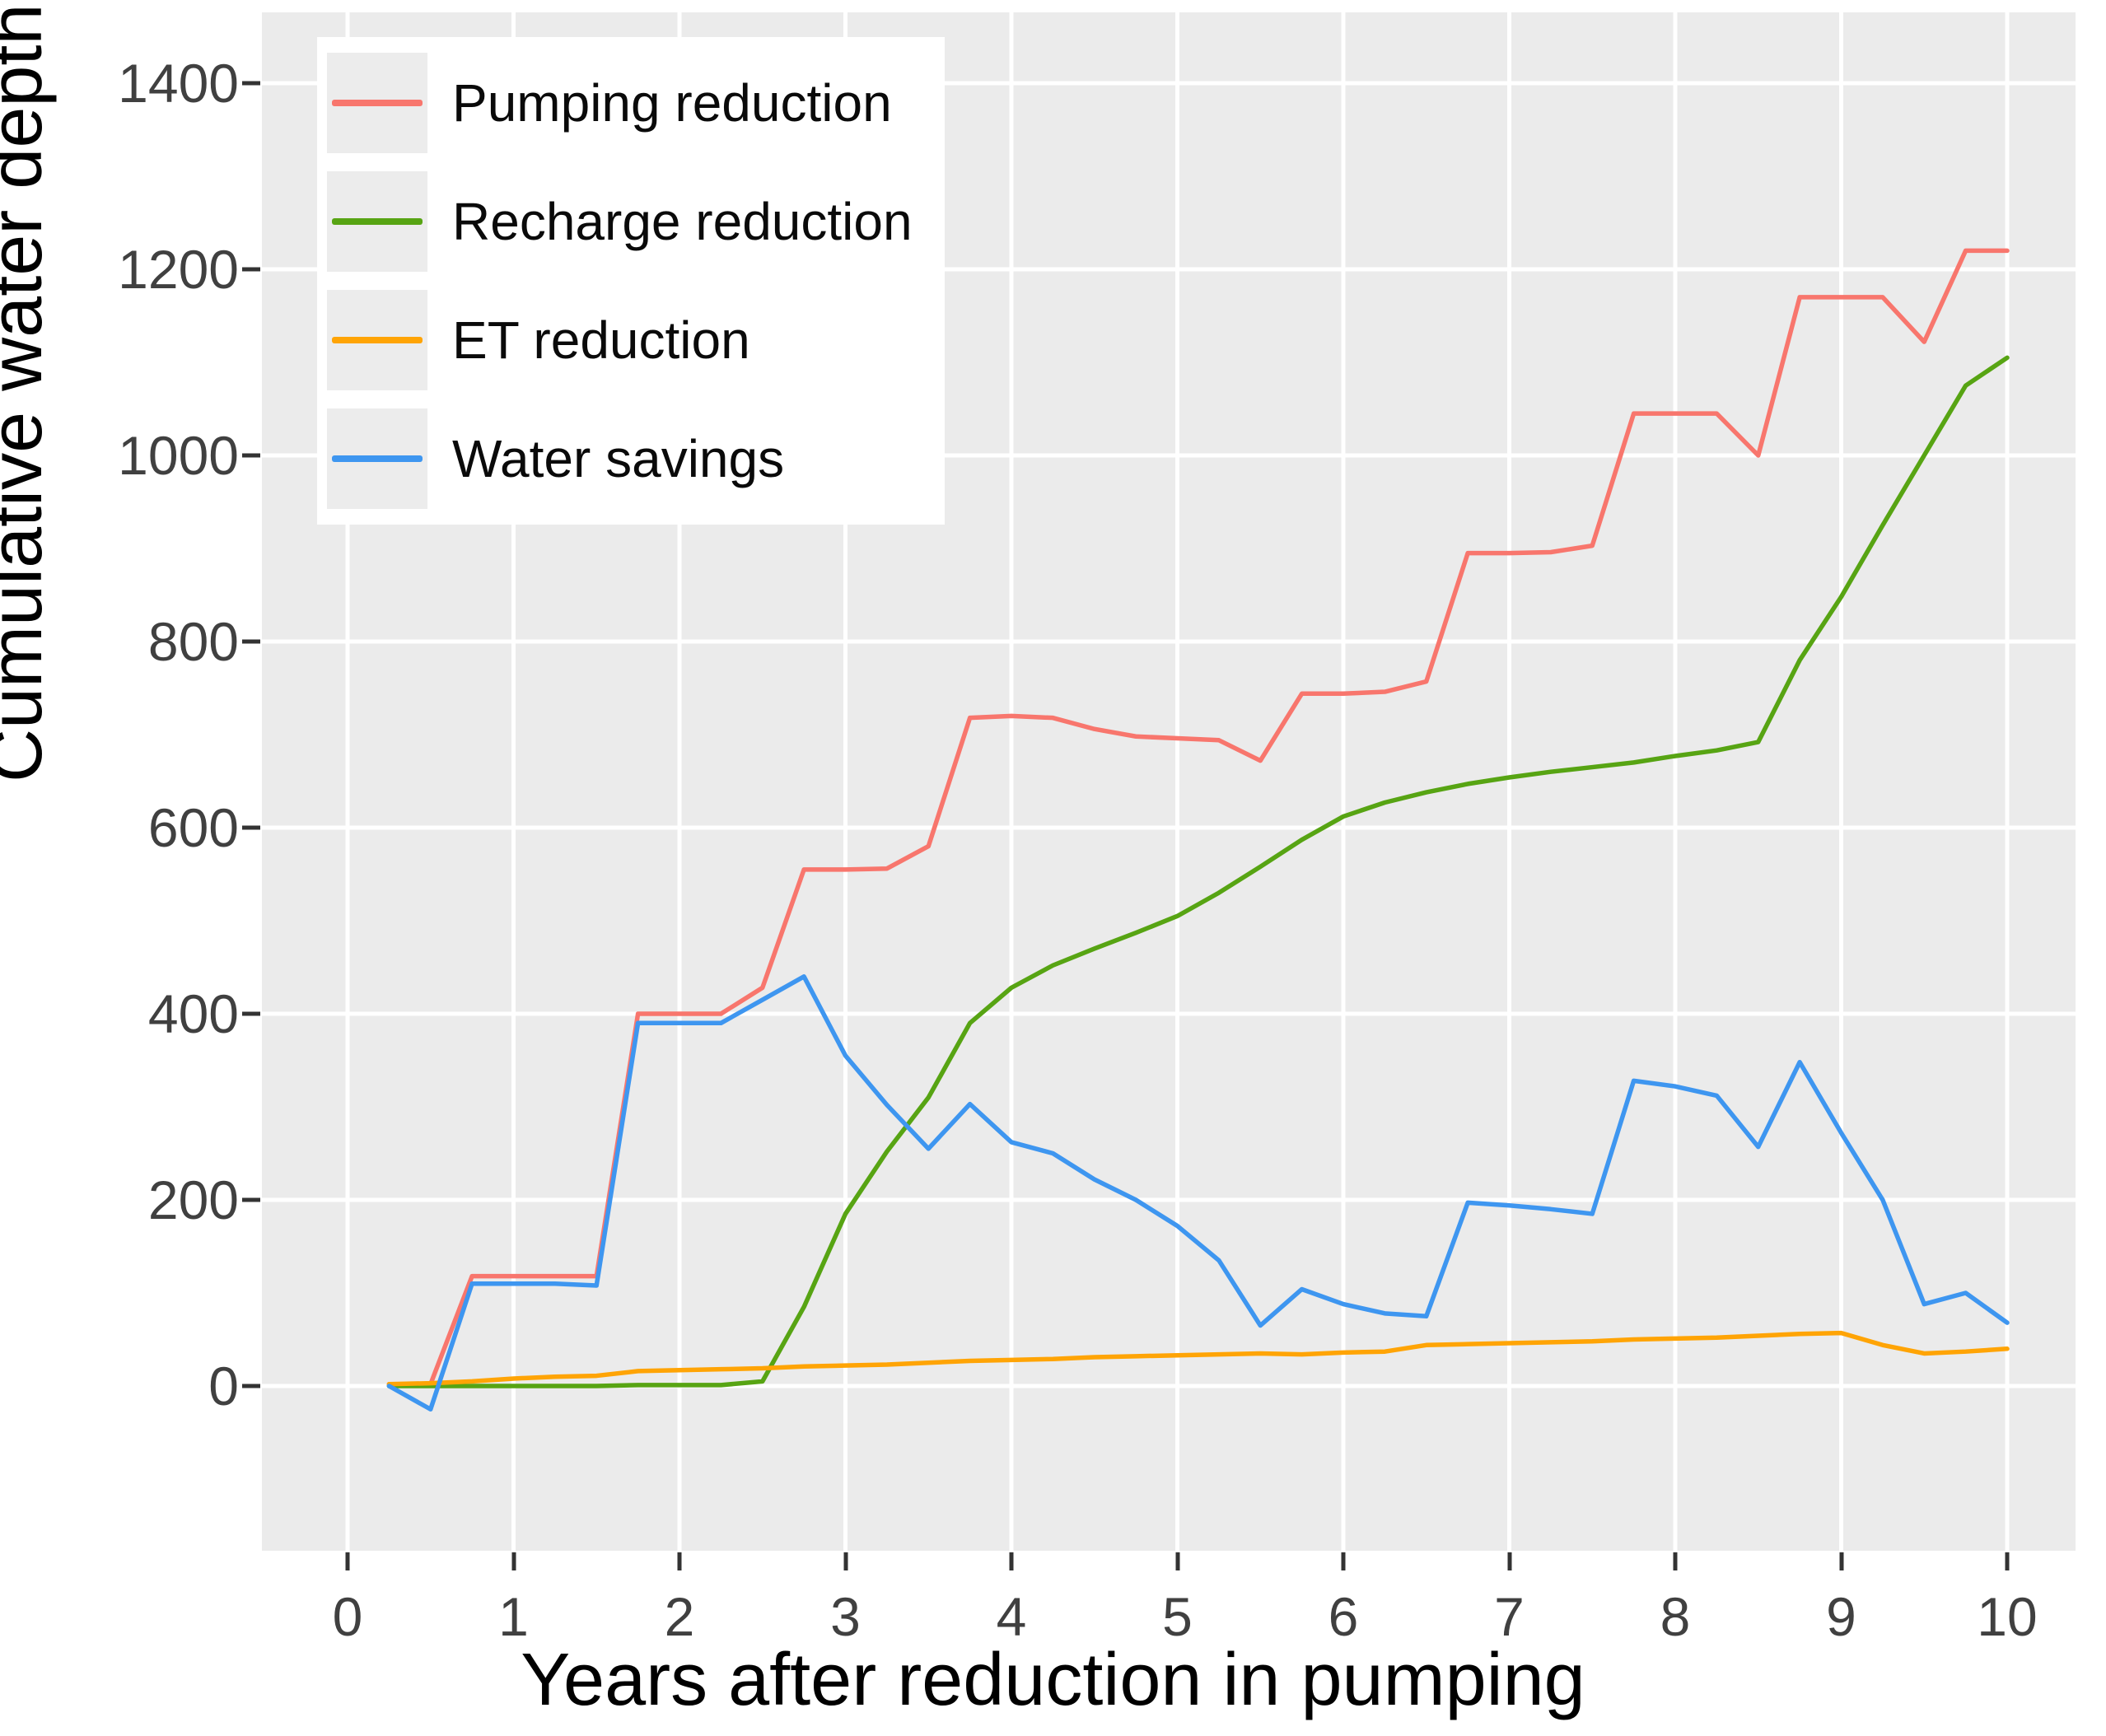 This screenshot has width=2106, height=1736. Describe the element at coordinates (1676, 1616) in the screenshot. I see `x-tick-label: 8` at that location.